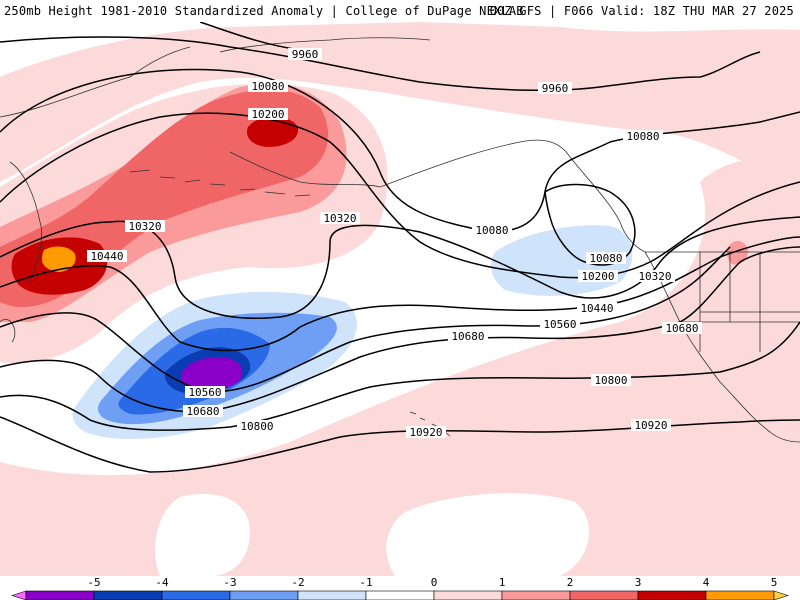 The height and width of the screenshot is (600, 800). What do you see at coordinates (202, 534) in the screenshot?
I see `neutral-pocket-southwest` at bounding box center [202, 534].